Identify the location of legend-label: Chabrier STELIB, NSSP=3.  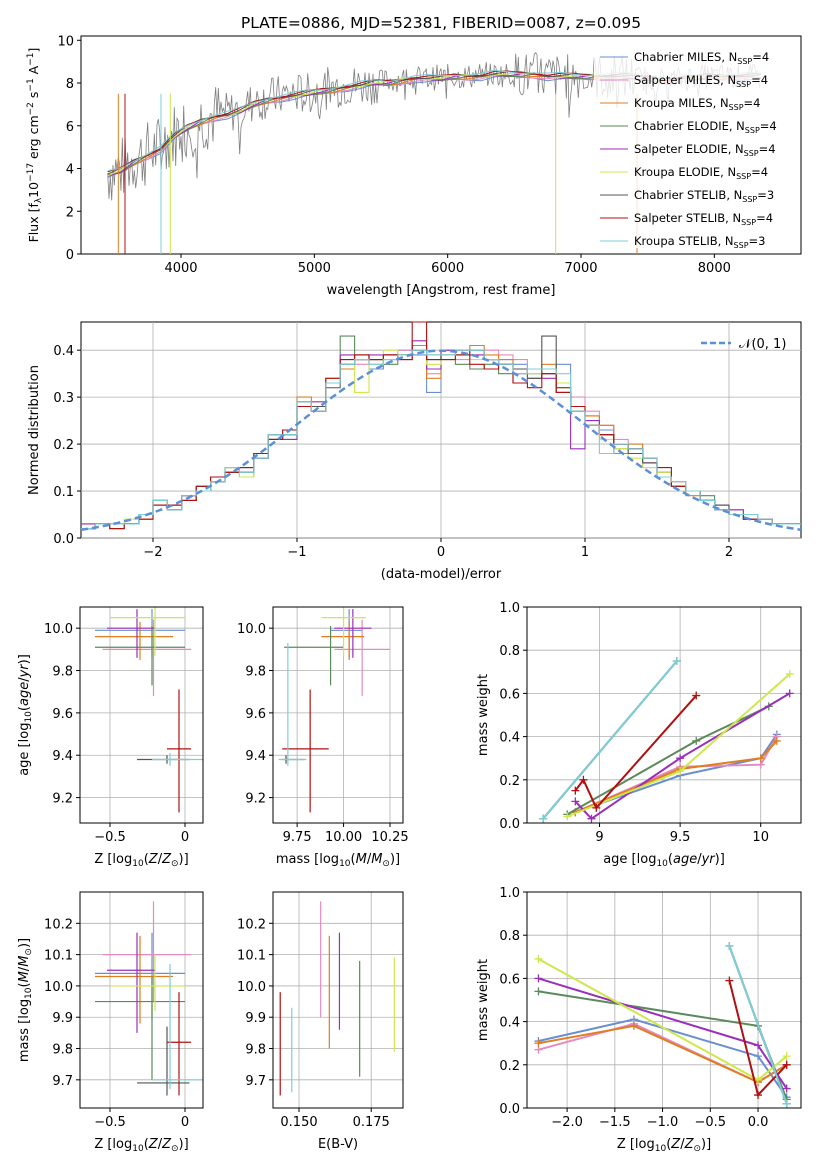
(704, 196).